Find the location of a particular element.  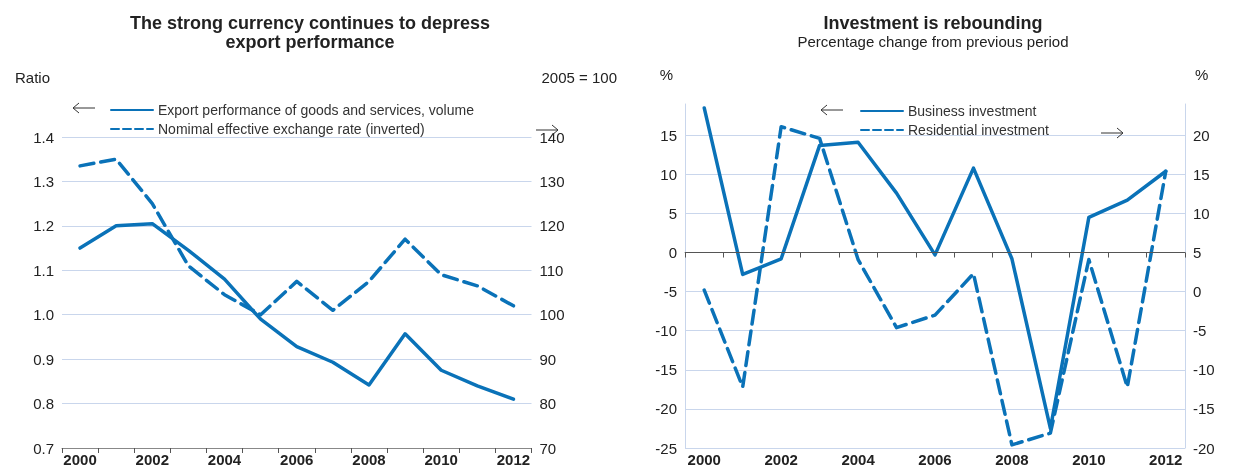

y2-tick-label: 70 is located at coordinates (548, 448).